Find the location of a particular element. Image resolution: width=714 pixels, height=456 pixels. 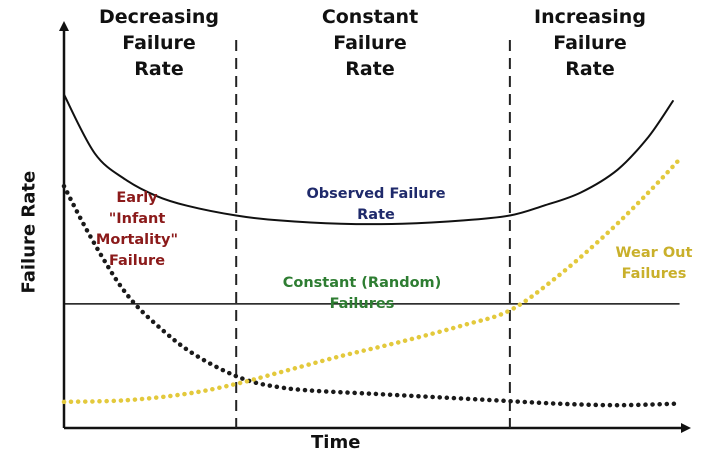

observed-failure-rate-label: Observed Failure Rate is located at coordinates (376, 204).